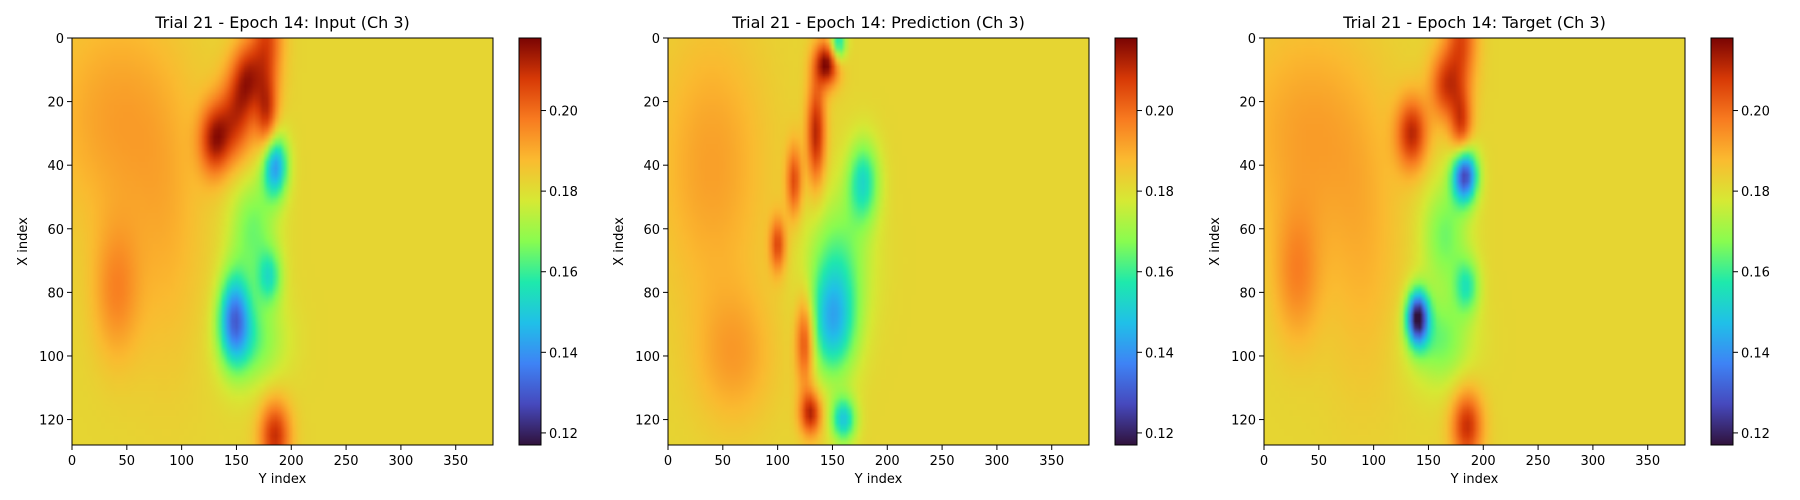  I want to click on chart-title: Trial 21 - Epoch 14: Prediction (Ch 3), so click(878, 22).